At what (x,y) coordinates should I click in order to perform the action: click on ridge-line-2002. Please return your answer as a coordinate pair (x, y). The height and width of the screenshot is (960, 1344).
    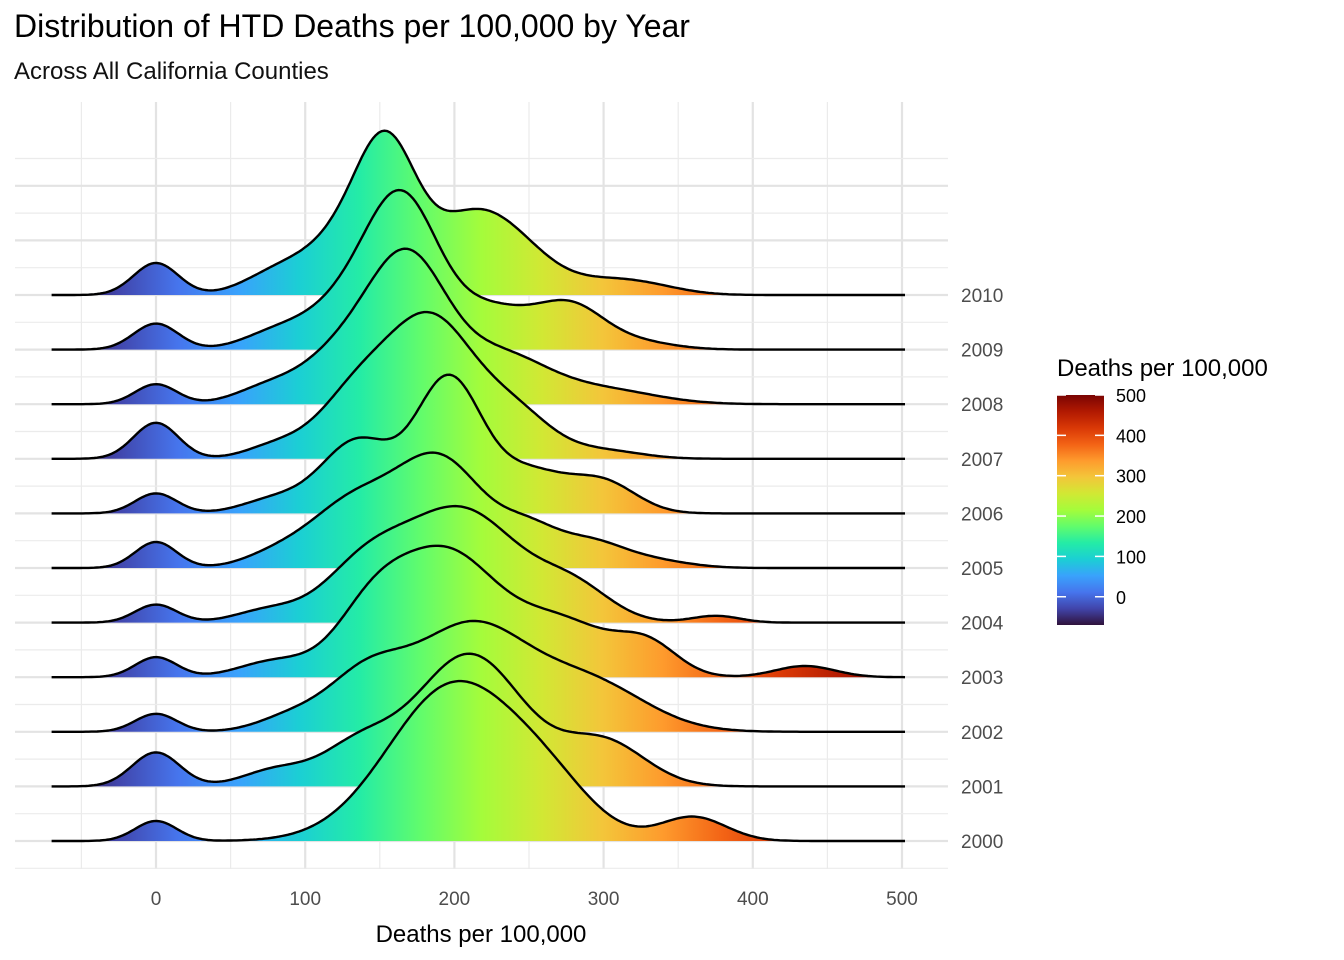
    Looking at the image, I should click on (478, 676).